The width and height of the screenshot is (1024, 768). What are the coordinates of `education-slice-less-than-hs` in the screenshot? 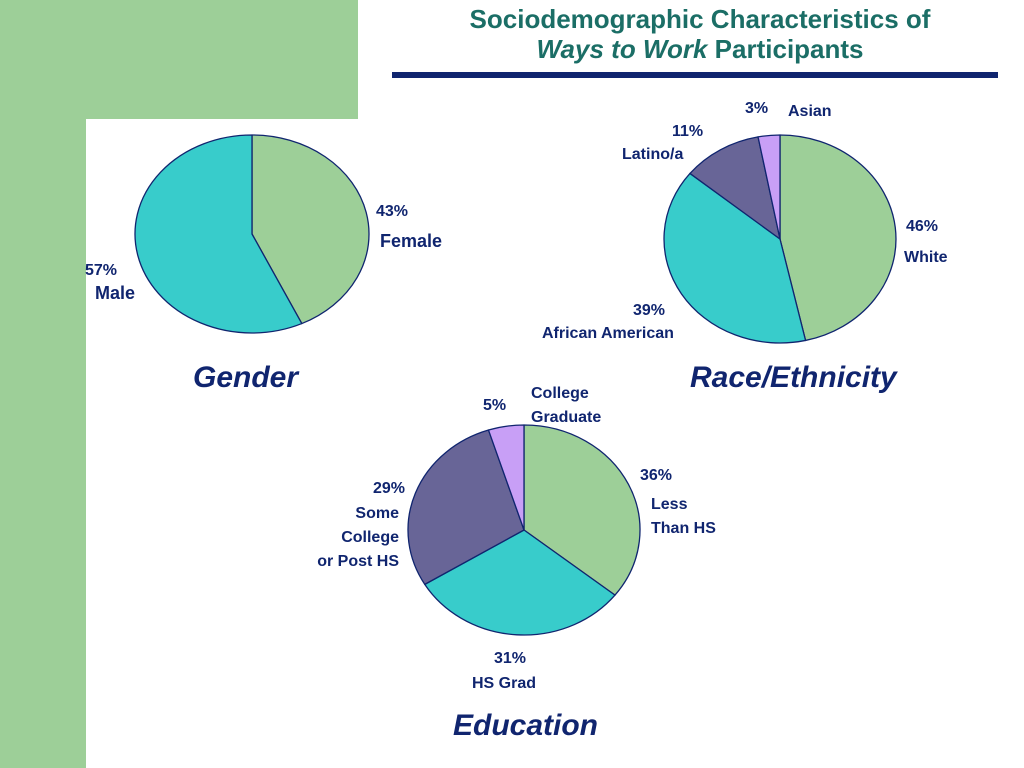 It's located at (582, 510).